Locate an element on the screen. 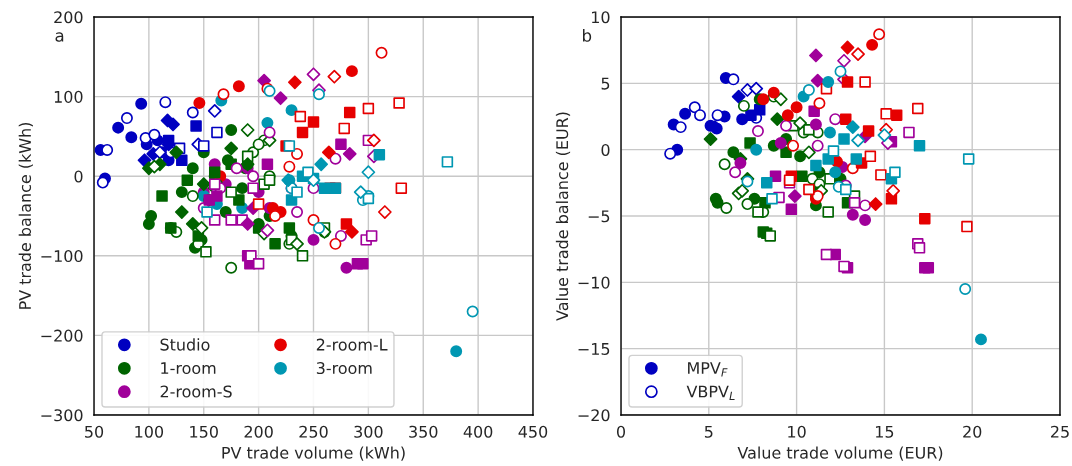 This screenshot has width=1072, height=466. y-axis-title: PV trade balance (kWh) is located at coordinates (25, 215).